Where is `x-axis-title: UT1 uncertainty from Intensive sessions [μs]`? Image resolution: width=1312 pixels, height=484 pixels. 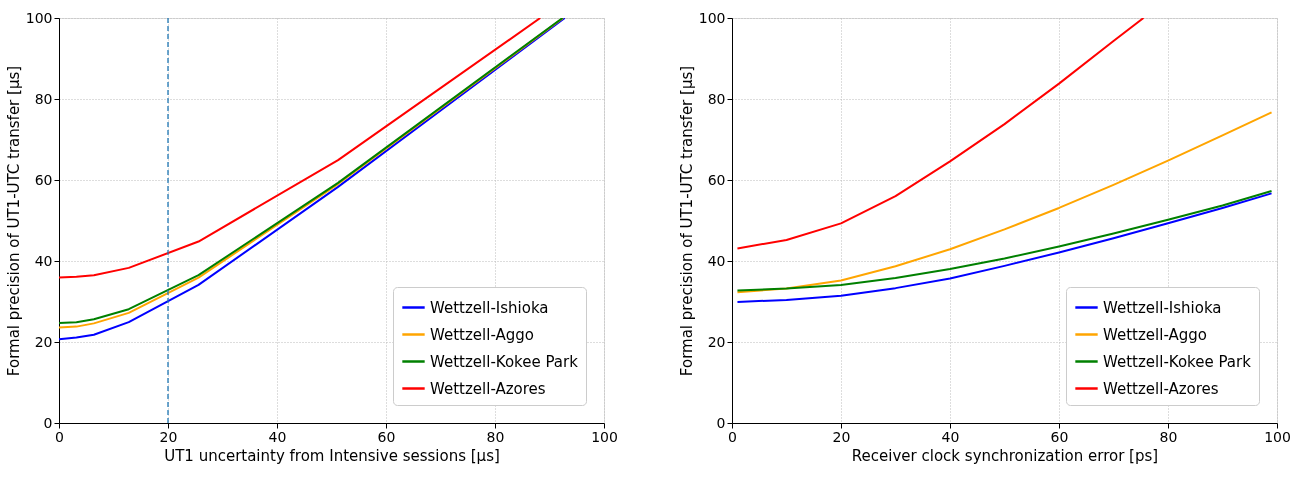 x-axis-title: UT1 uncertainty from Intensive sessions [μs] is located at coordinates (332, 455).